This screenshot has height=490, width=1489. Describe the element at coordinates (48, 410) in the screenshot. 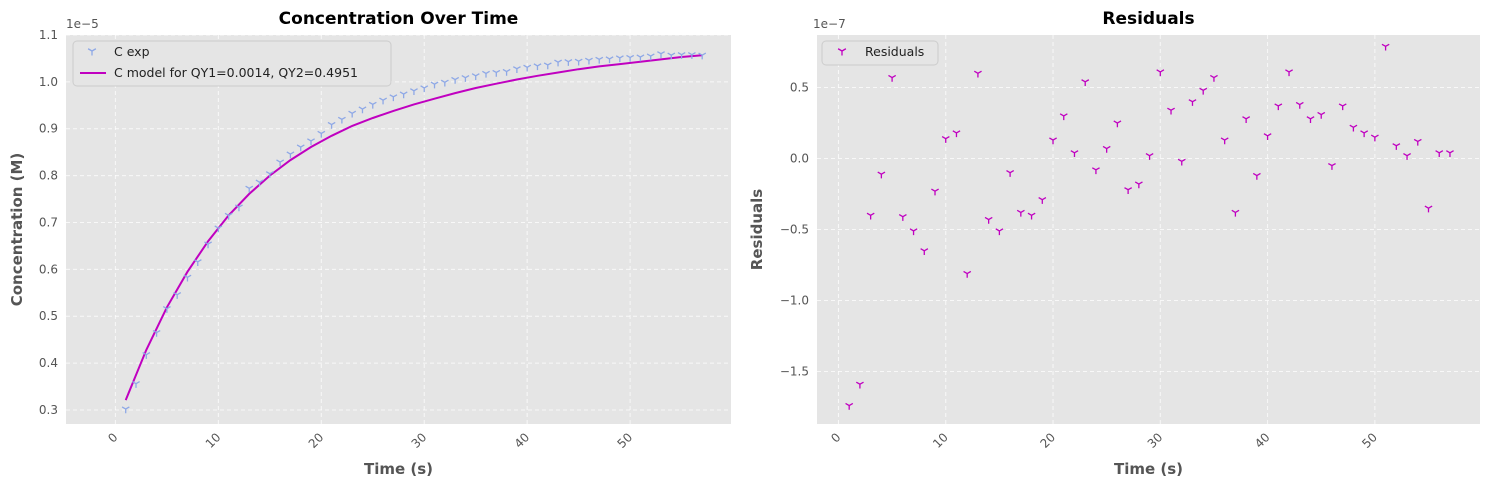

I see `y-tick-label: 0.3` at that location.